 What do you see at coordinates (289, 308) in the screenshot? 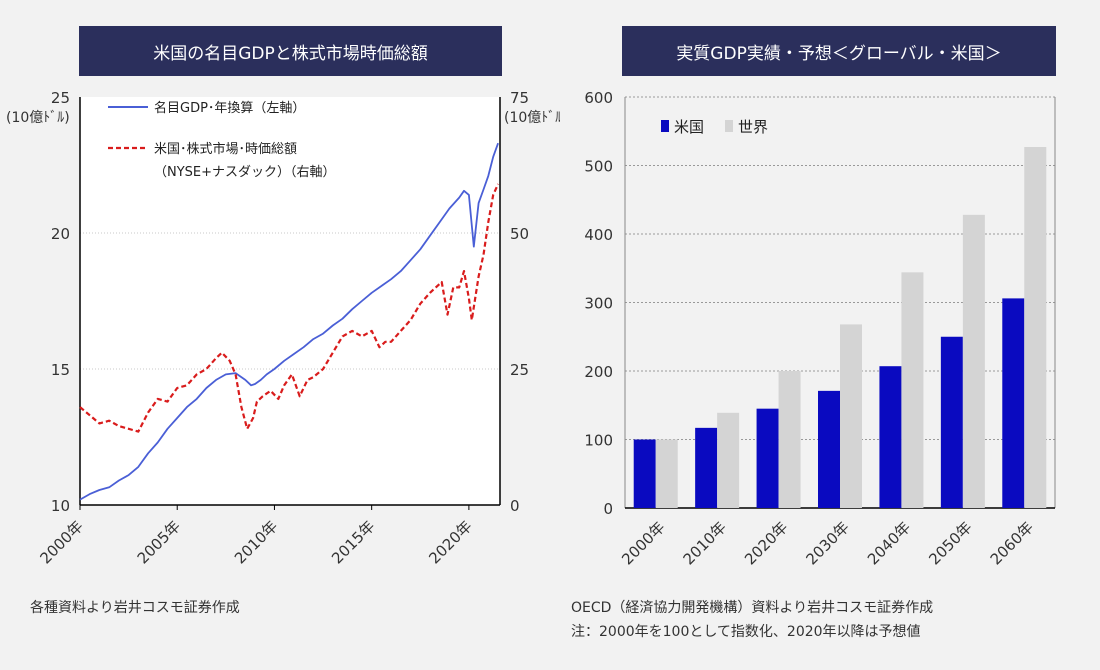
I see `market-cap-series-line` at bounding box center [289, 308].